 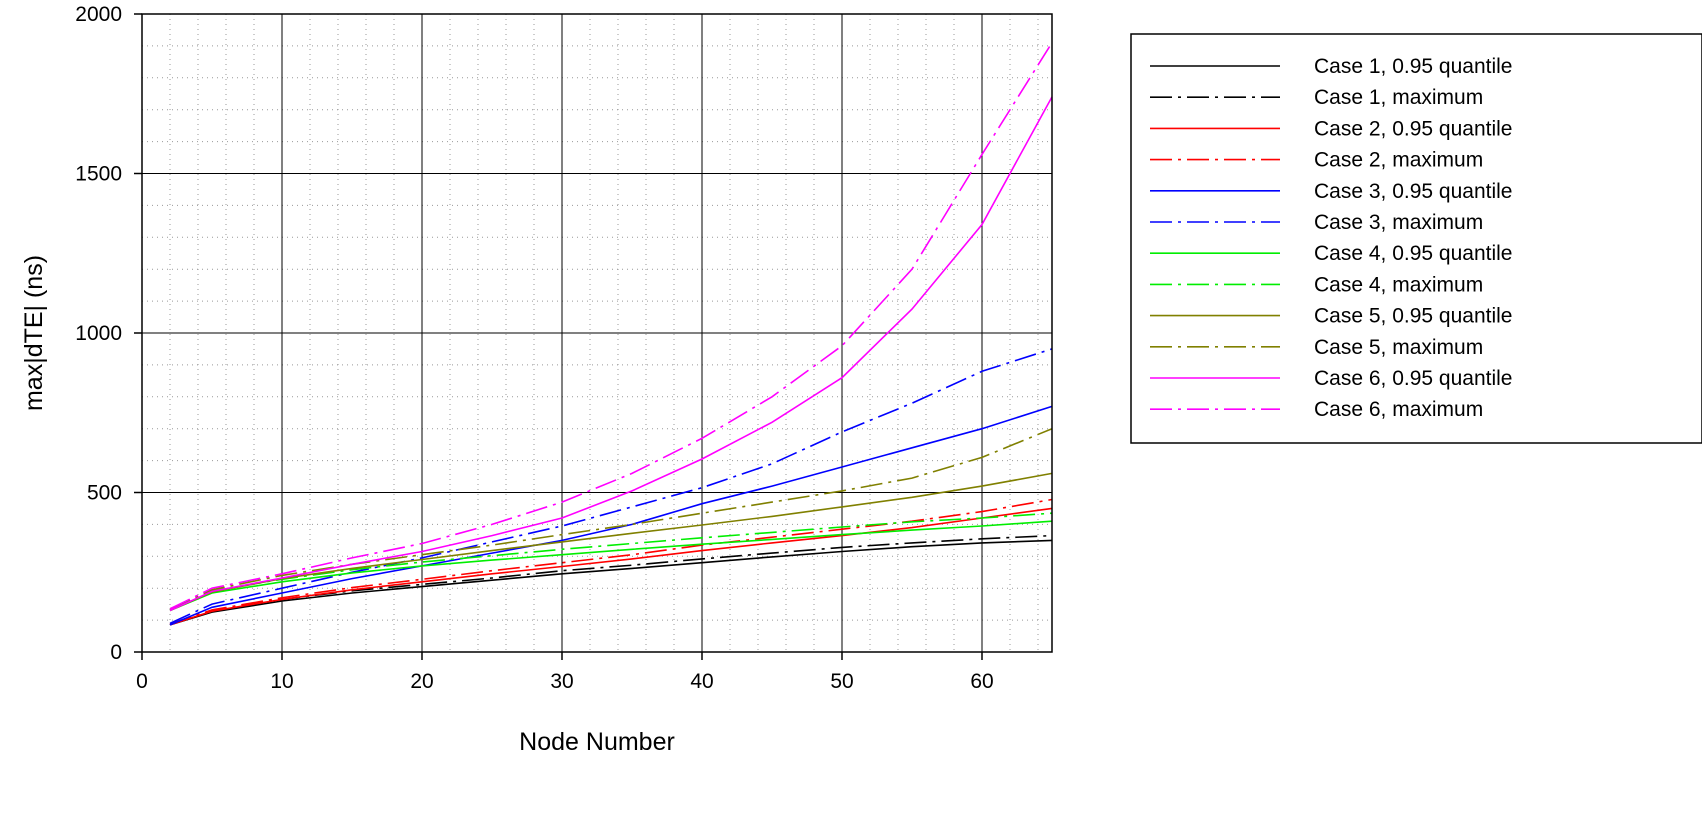 What do you see at coordinates (281, 681) in the screenshot?
I see `x-tick-label: 10` at bounding box center [281, 681].